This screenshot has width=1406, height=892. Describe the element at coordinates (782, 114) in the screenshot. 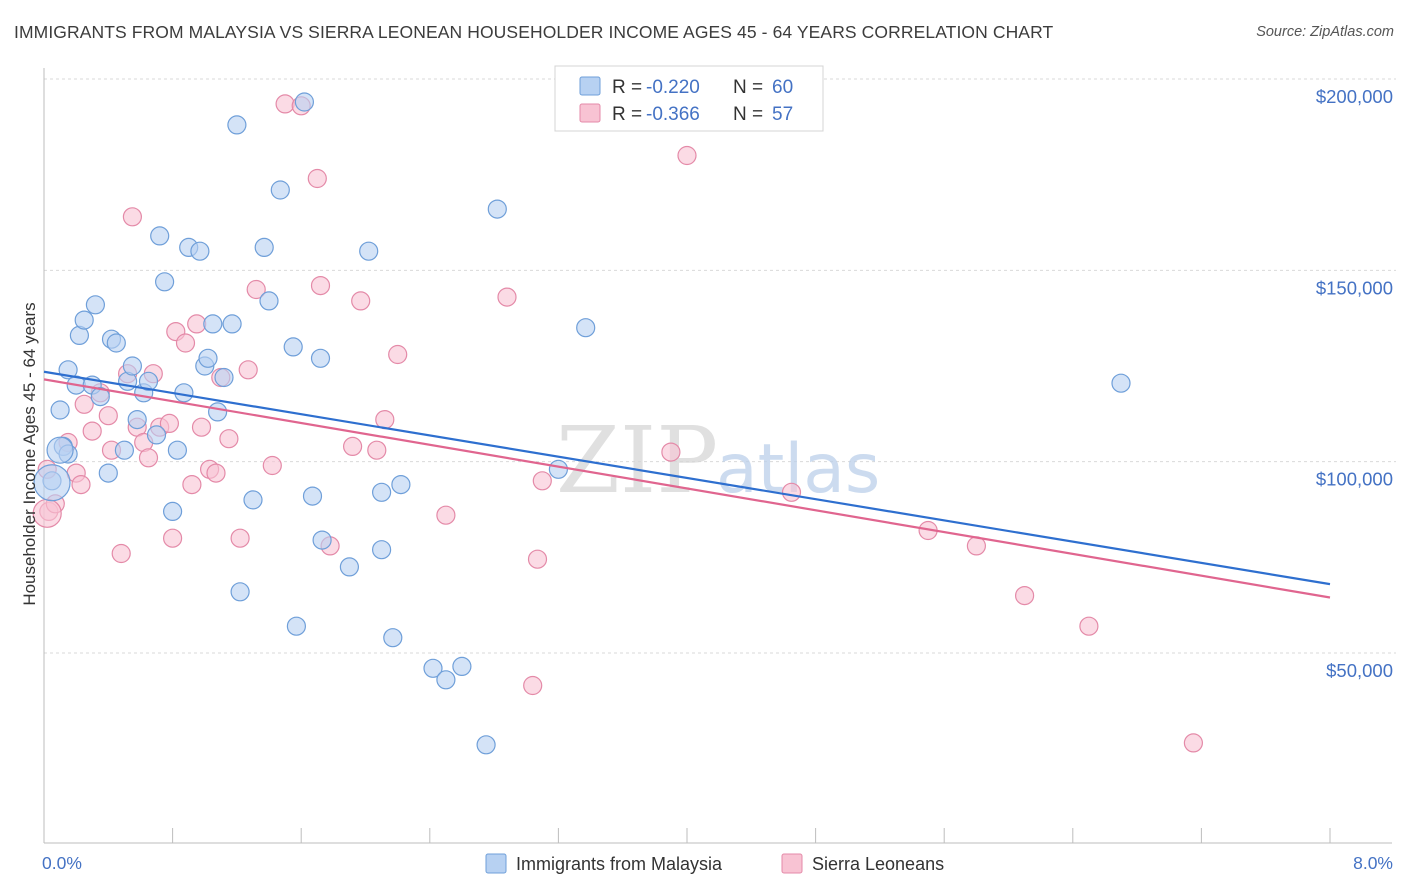

I see `legend-n-value-2: 57` at that location.